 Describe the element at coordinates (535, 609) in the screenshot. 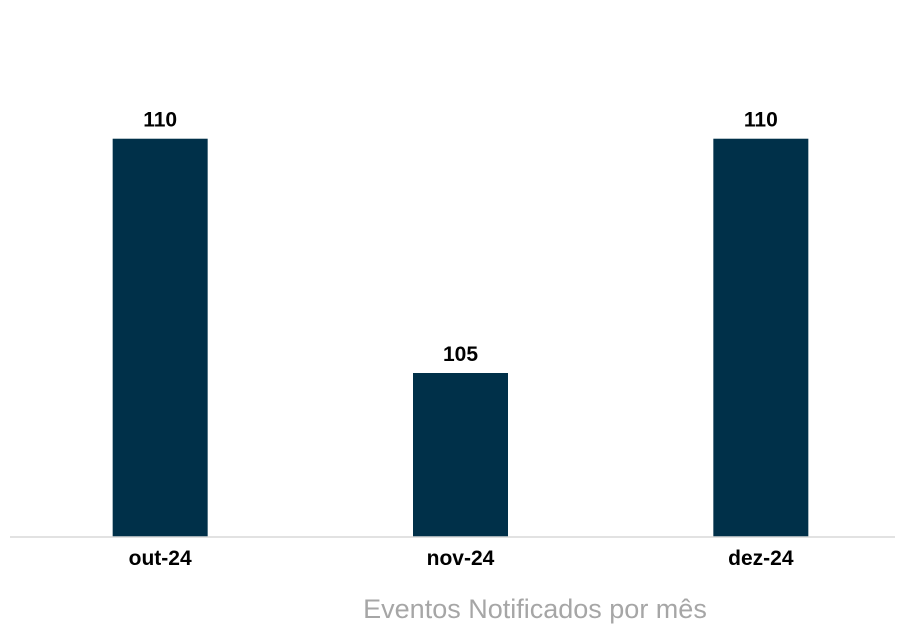

I see `chart-title: Eventos Notificados por mês` at that location.